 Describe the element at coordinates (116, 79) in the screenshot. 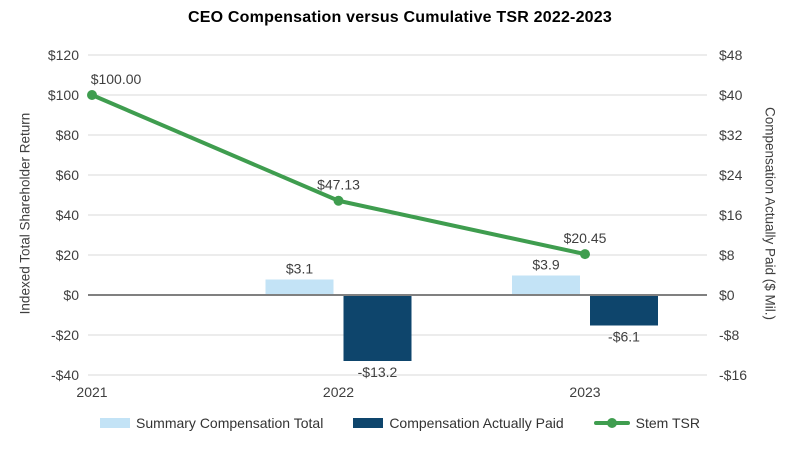

I see `line-data-label: $100.00` at that location.